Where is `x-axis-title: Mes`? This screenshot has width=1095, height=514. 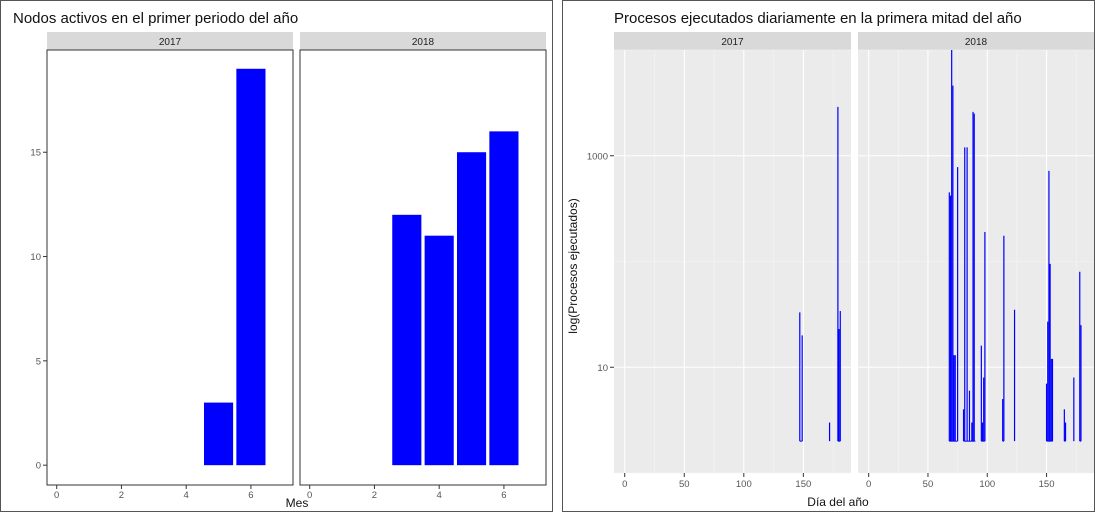
x-axis-title: Mes is located at coordinates (297, 503).